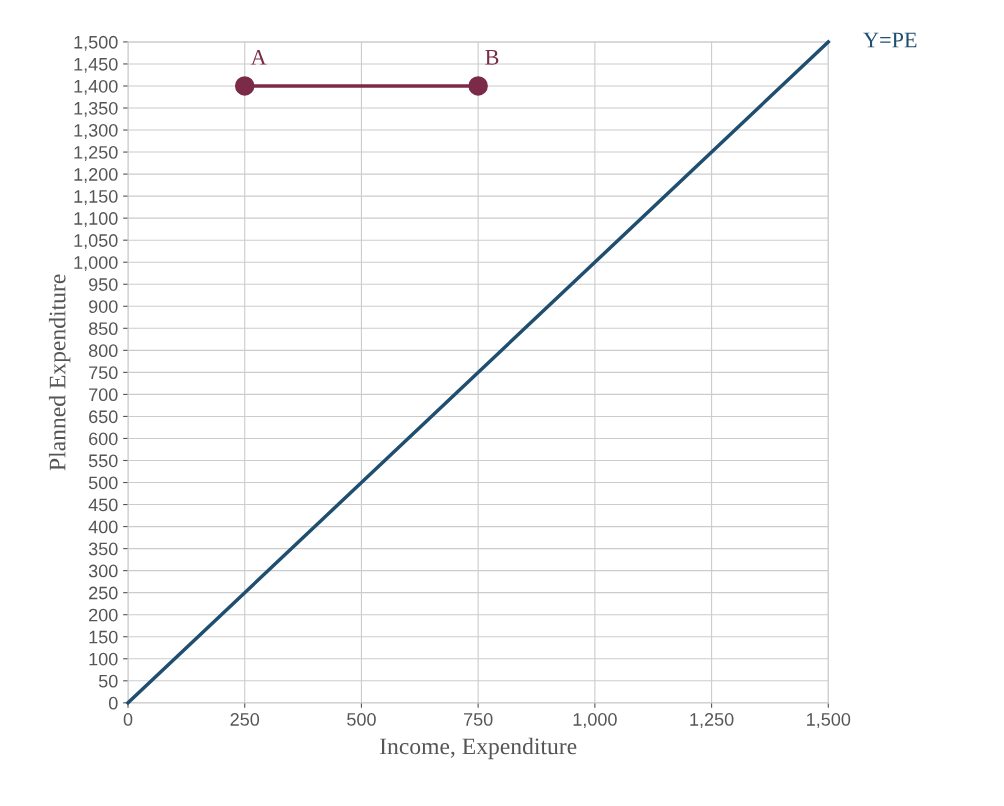  I want to click on y-tick-label: 650, so click(103, 417).